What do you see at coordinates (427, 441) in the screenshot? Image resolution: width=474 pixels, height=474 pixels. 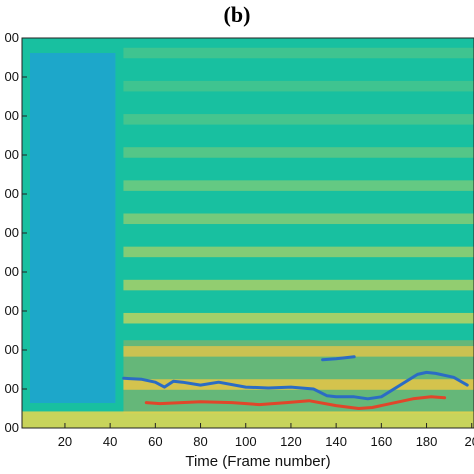 I see `x-tick-label: 180` at bounding box center [427, 441].